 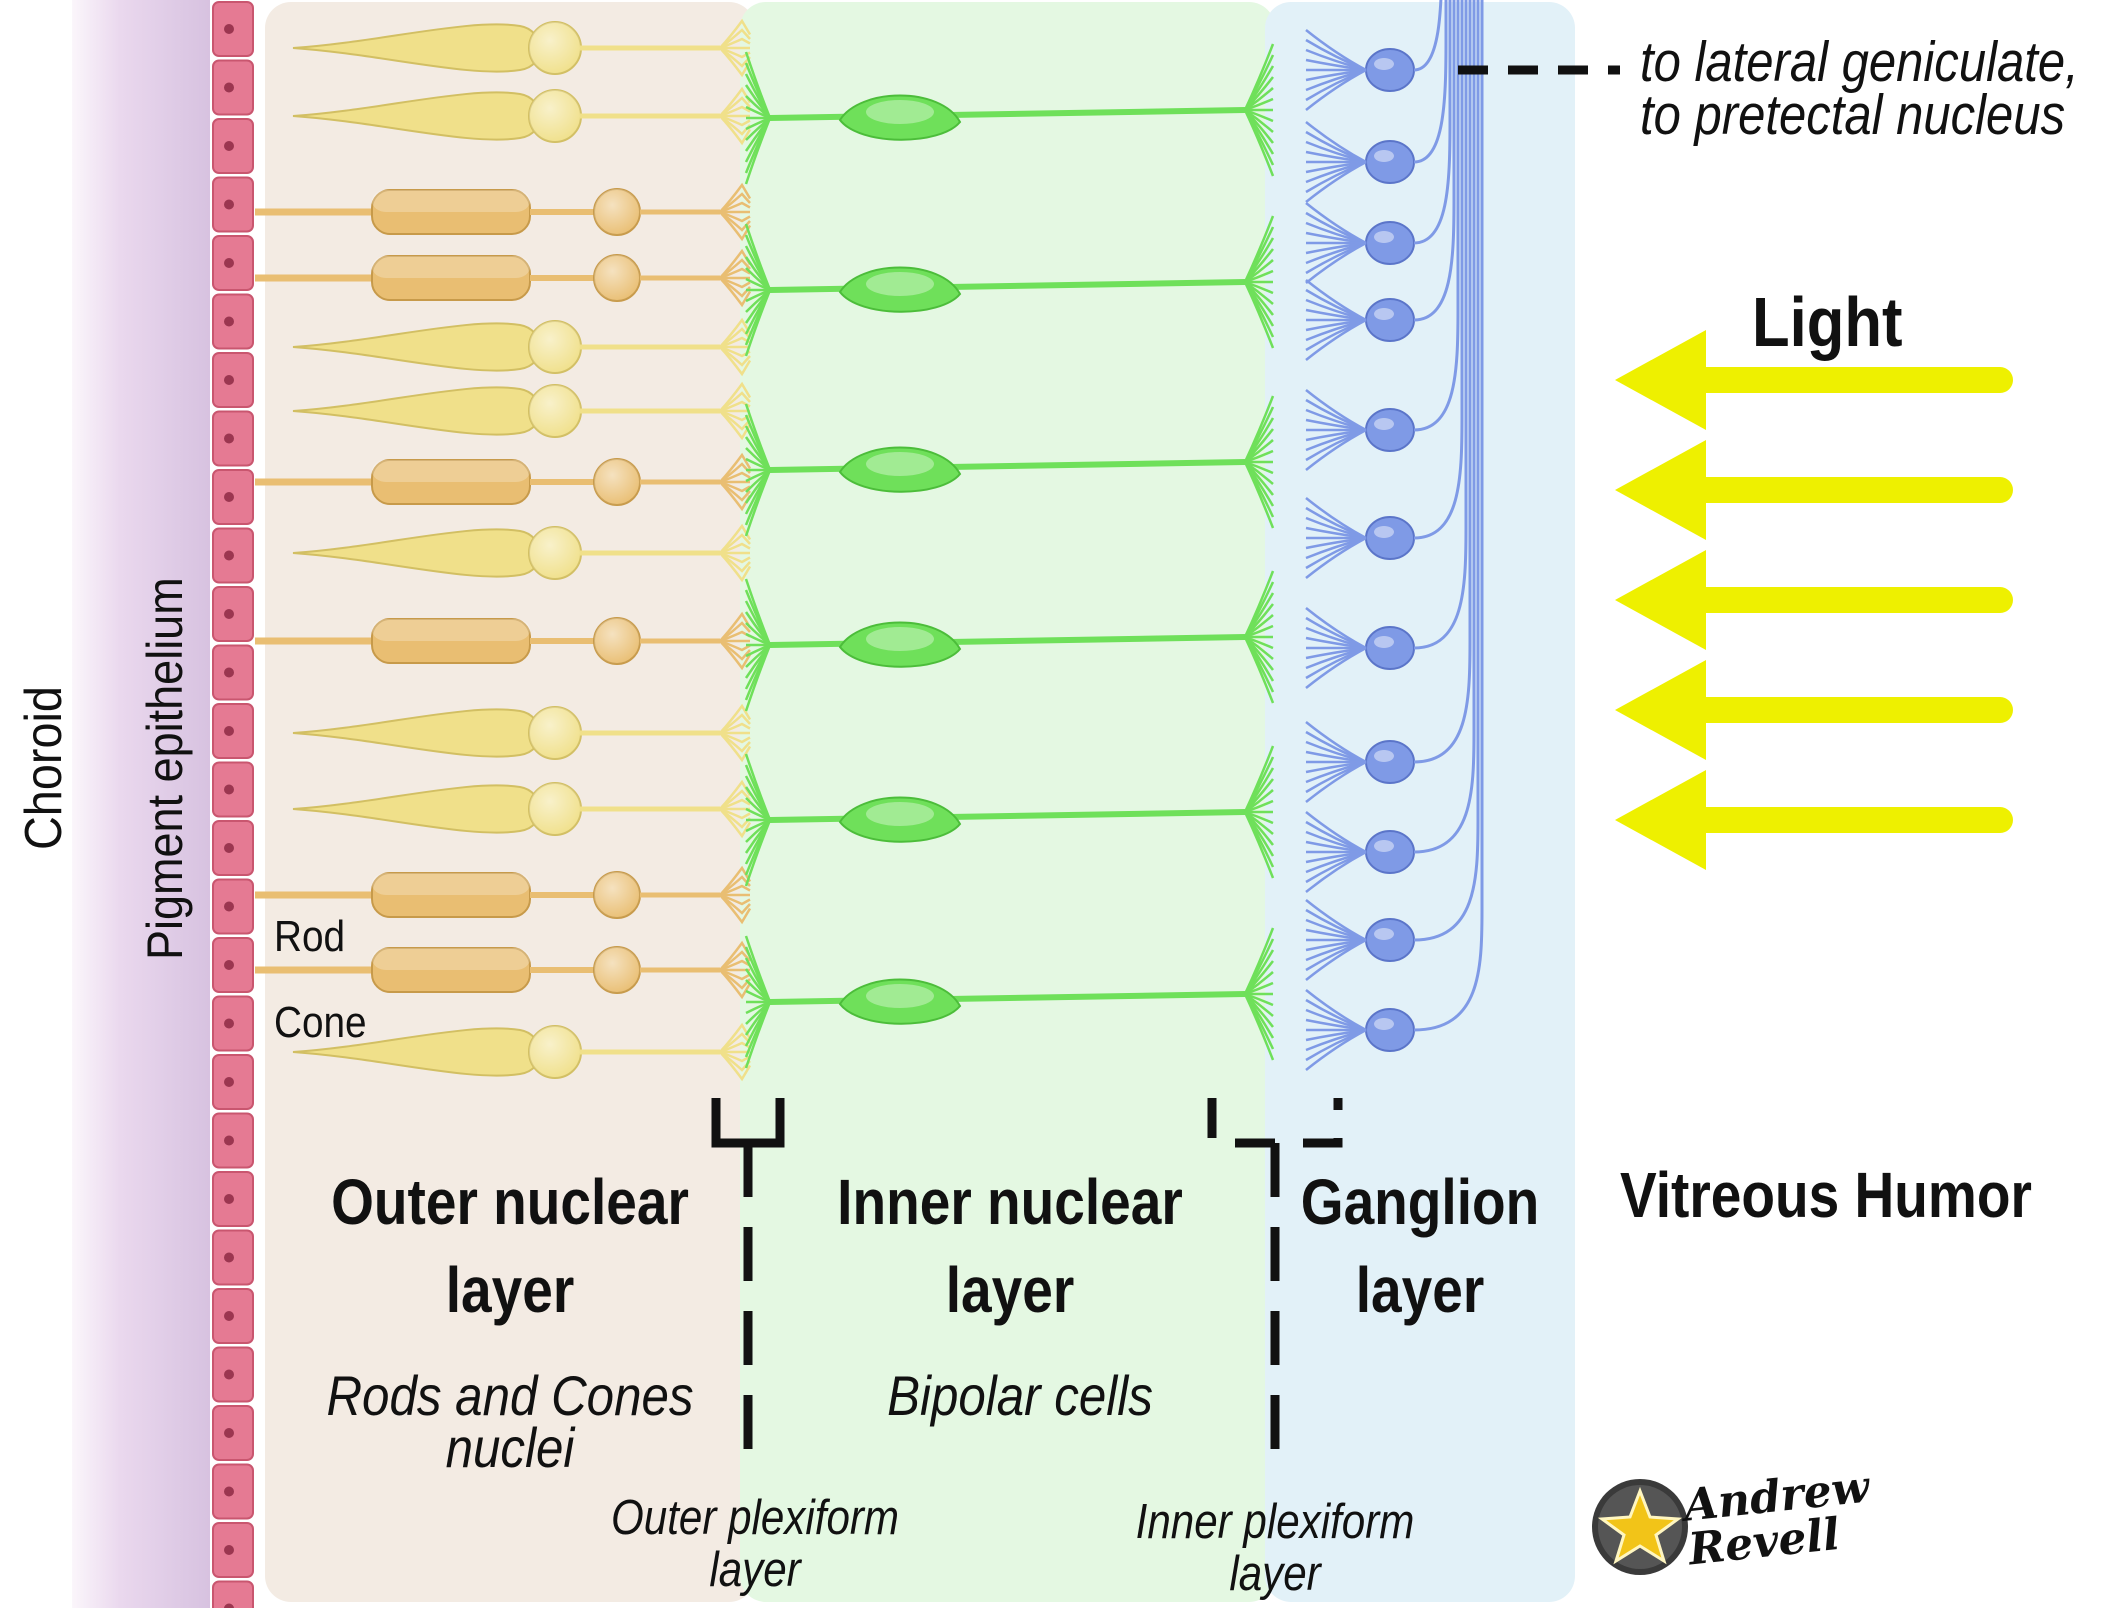 I want to click on outer-plexiform-label: Outer plexiform layer, so click(x=755, y=1544).